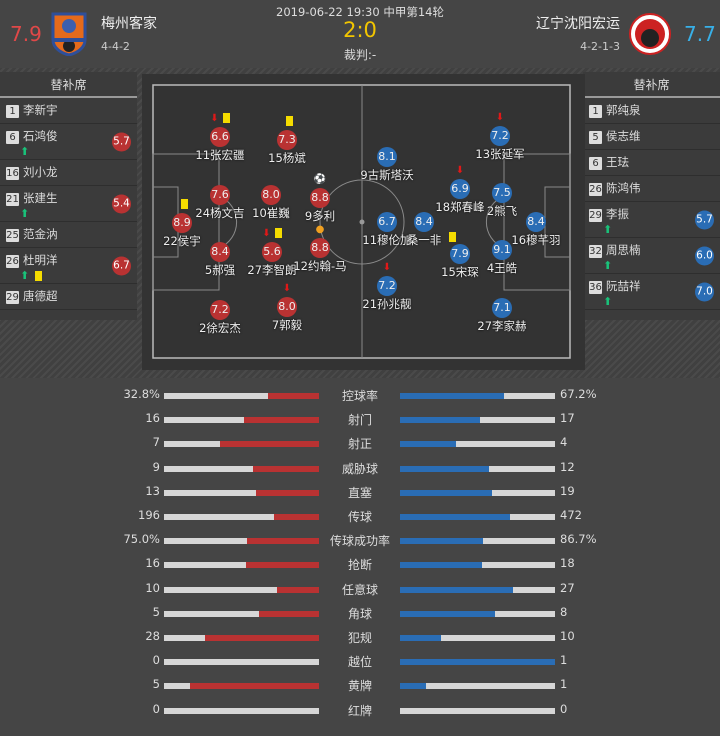 Image resolution: width=720 pixels, height=736 pixels. I want to click on away-team-name: 辽宁沈阳宏运, so click(578, 24).